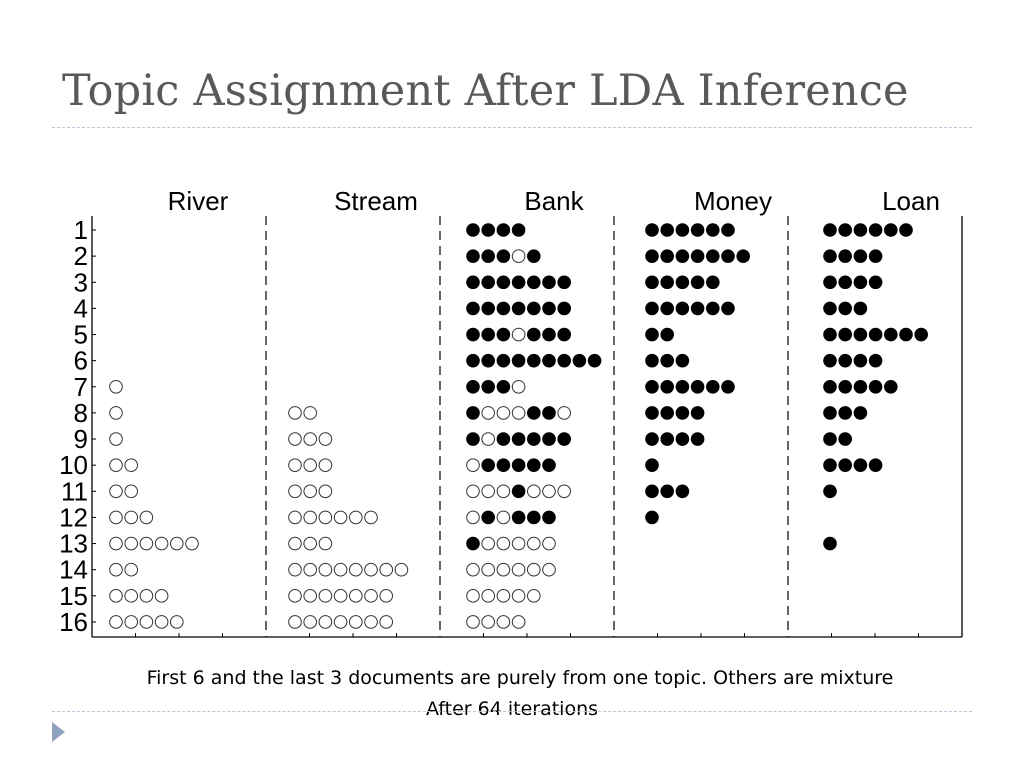 This screenshot has width=1024, height=768. Describe the element at coordinates (512, 711) in the screenshot. I see `footer-divider` at that location.